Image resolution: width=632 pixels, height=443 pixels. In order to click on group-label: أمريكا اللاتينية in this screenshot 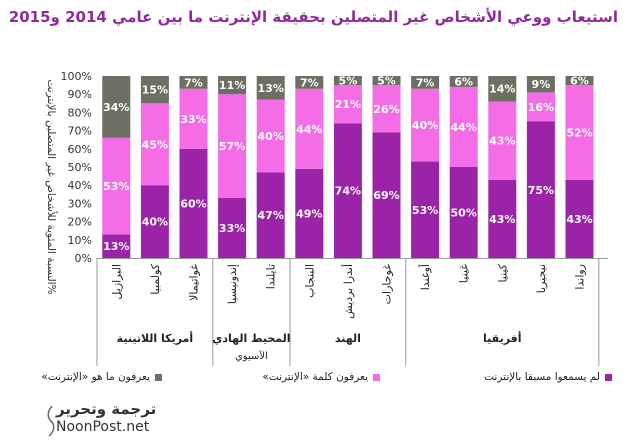, I will do `click(155, 338)`.